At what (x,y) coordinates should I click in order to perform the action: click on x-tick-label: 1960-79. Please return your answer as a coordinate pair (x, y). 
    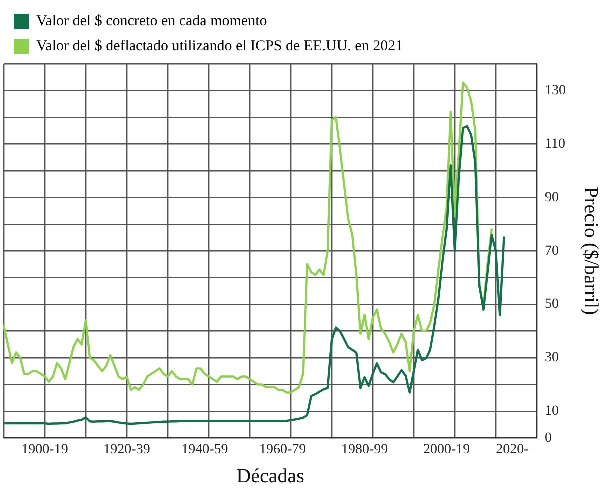
    Looking at the image, I should click on (282, 450).